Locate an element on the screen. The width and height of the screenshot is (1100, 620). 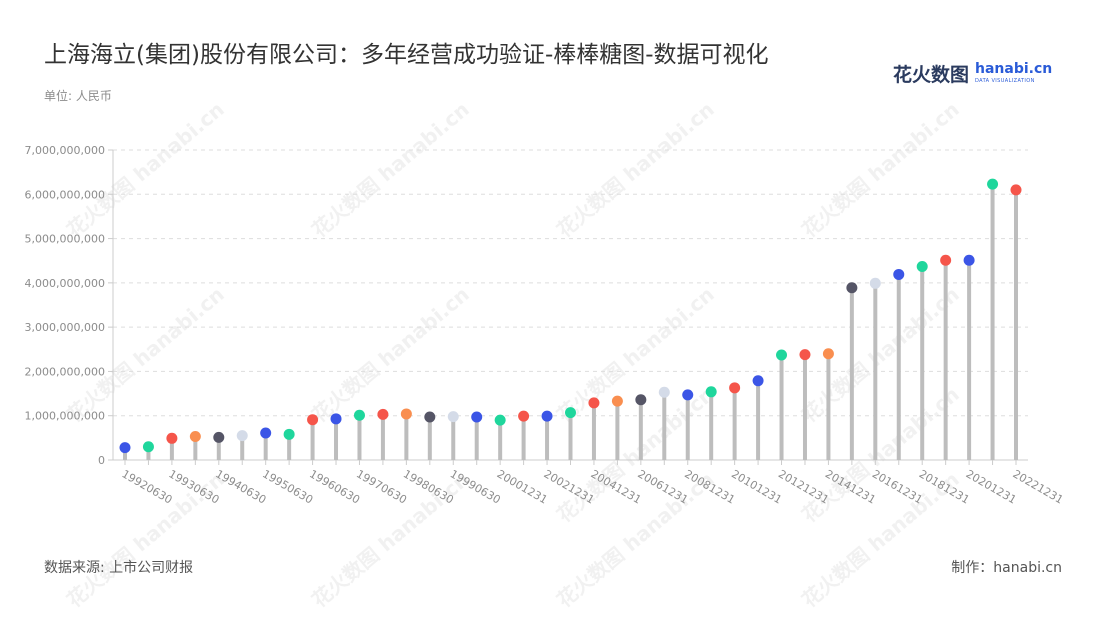
y-tick-label: 2,000,000,000 is located at coordinates (65, 371).